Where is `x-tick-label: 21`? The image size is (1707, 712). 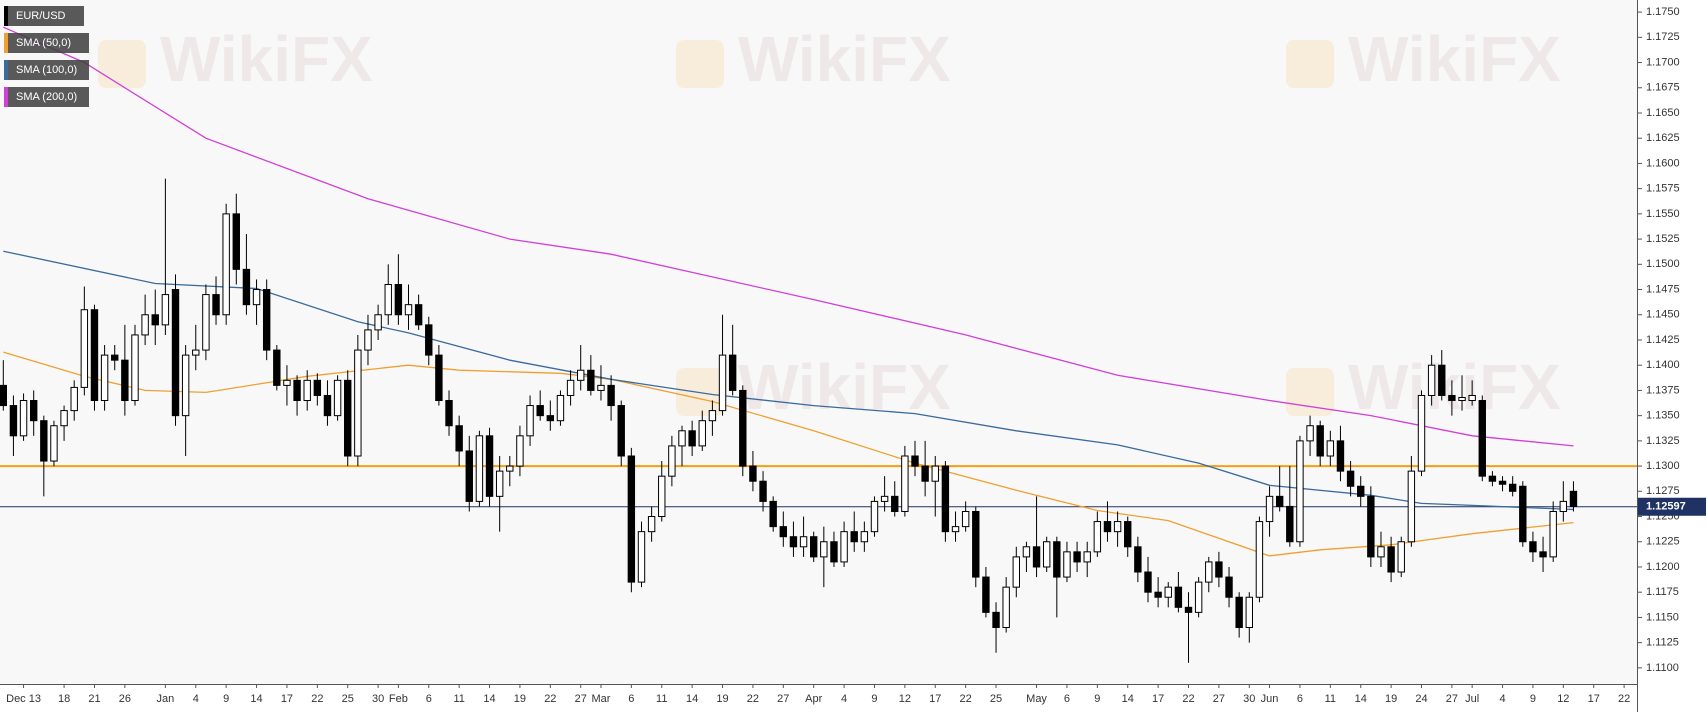 x-tick-label: 21 is located at coordinates (94, 699).